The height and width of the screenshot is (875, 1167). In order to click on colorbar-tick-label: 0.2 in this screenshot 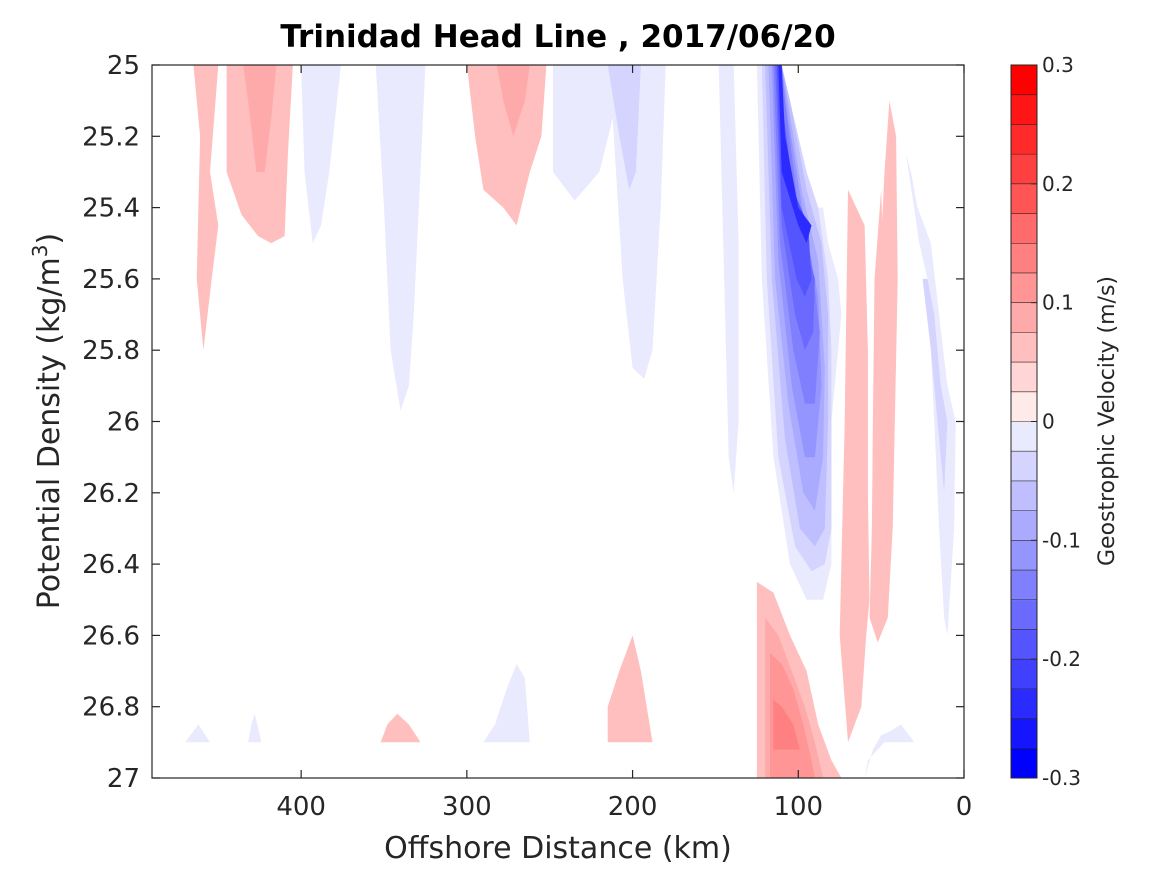, I will do `click(1058, 184)`.